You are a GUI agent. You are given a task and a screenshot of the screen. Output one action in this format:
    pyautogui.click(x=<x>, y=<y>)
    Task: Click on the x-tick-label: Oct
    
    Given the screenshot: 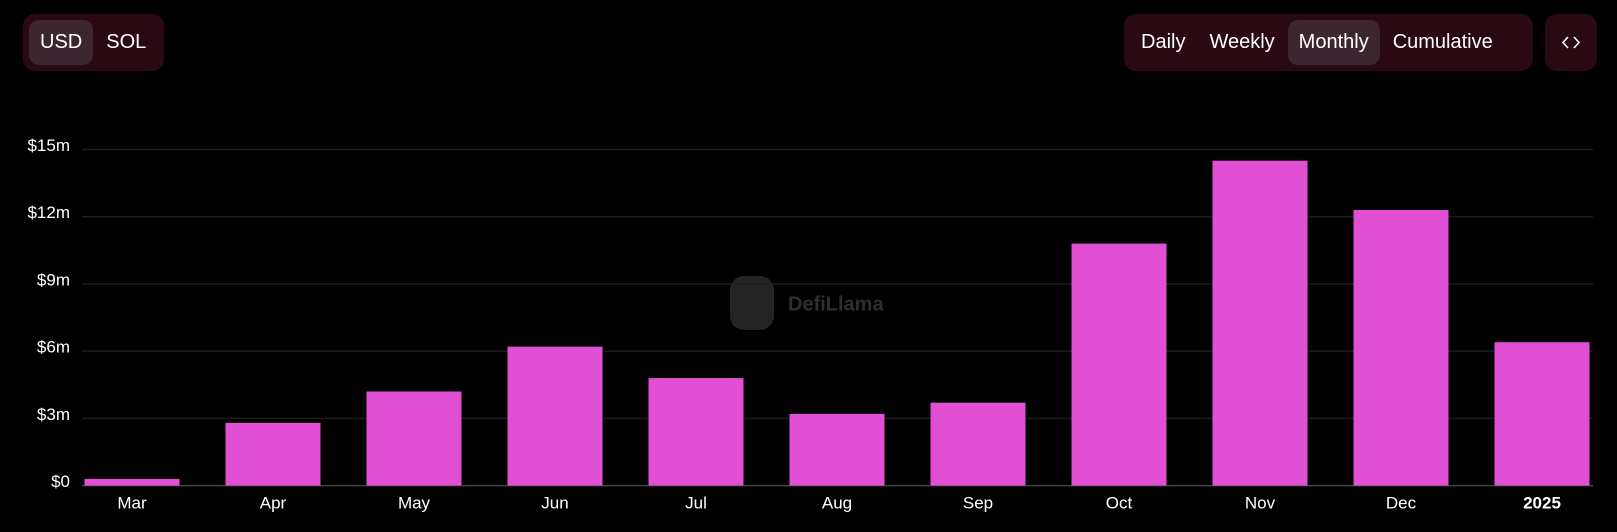 What is the action you would take?
    pyautogui.click(x=1119, y=502)
    